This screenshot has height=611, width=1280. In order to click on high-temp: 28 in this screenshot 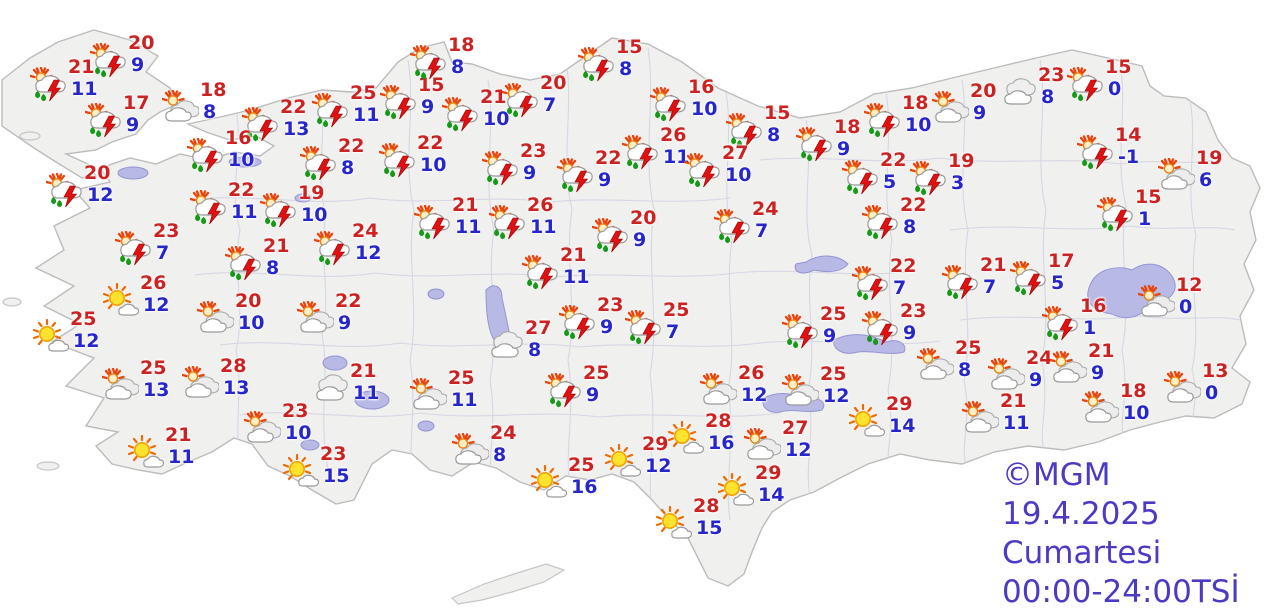, I will do `click(233, 366)`.